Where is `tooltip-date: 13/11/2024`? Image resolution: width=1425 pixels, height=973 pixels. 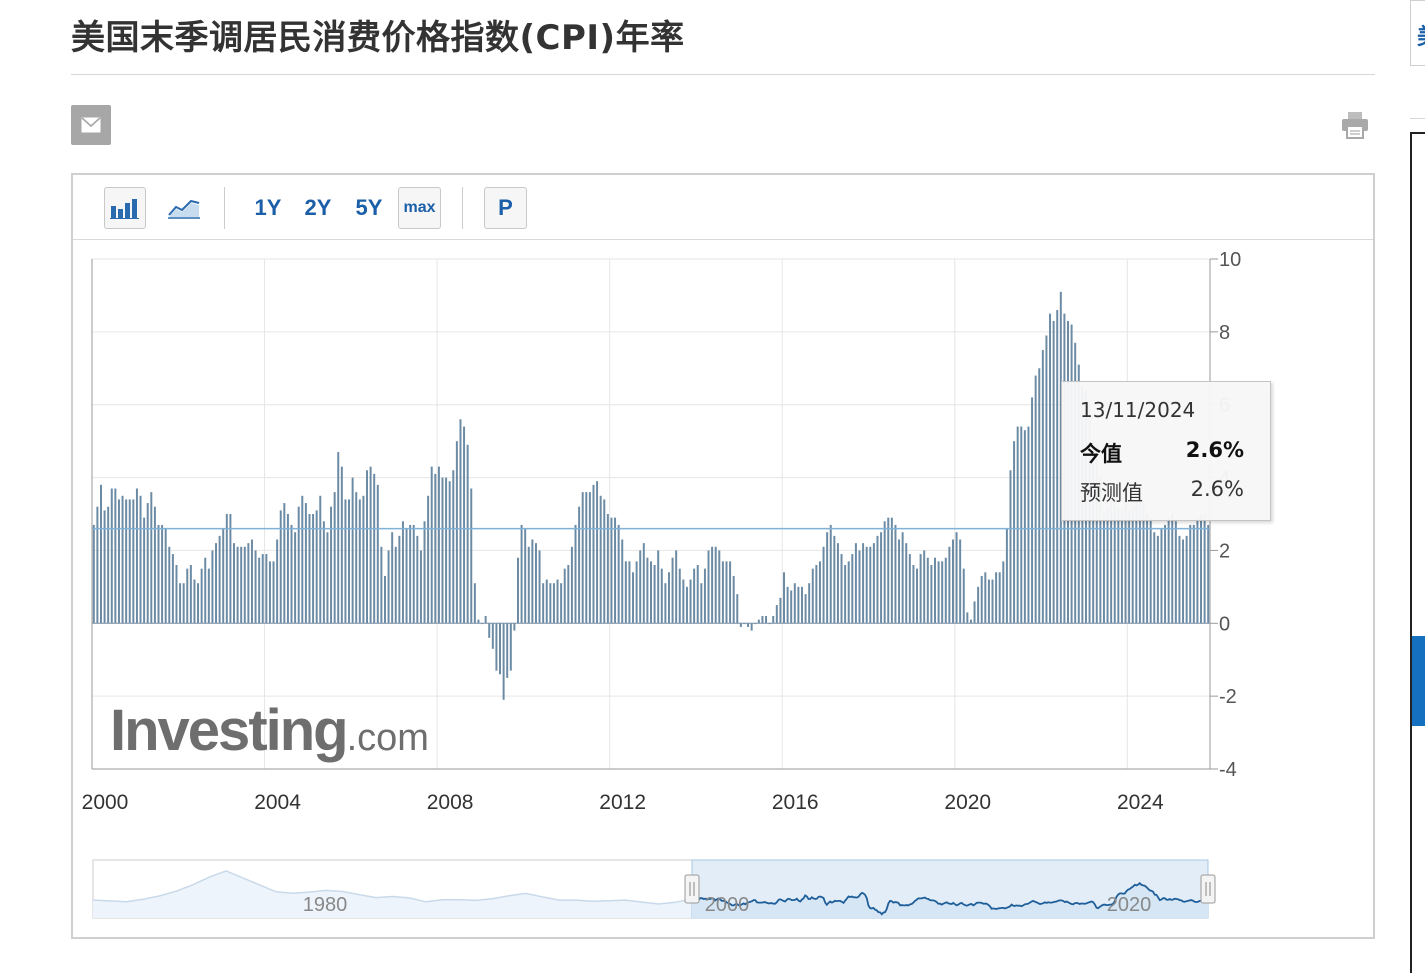 tooltip-date: 13/11/2024 is located at coordinates (1138, 410).